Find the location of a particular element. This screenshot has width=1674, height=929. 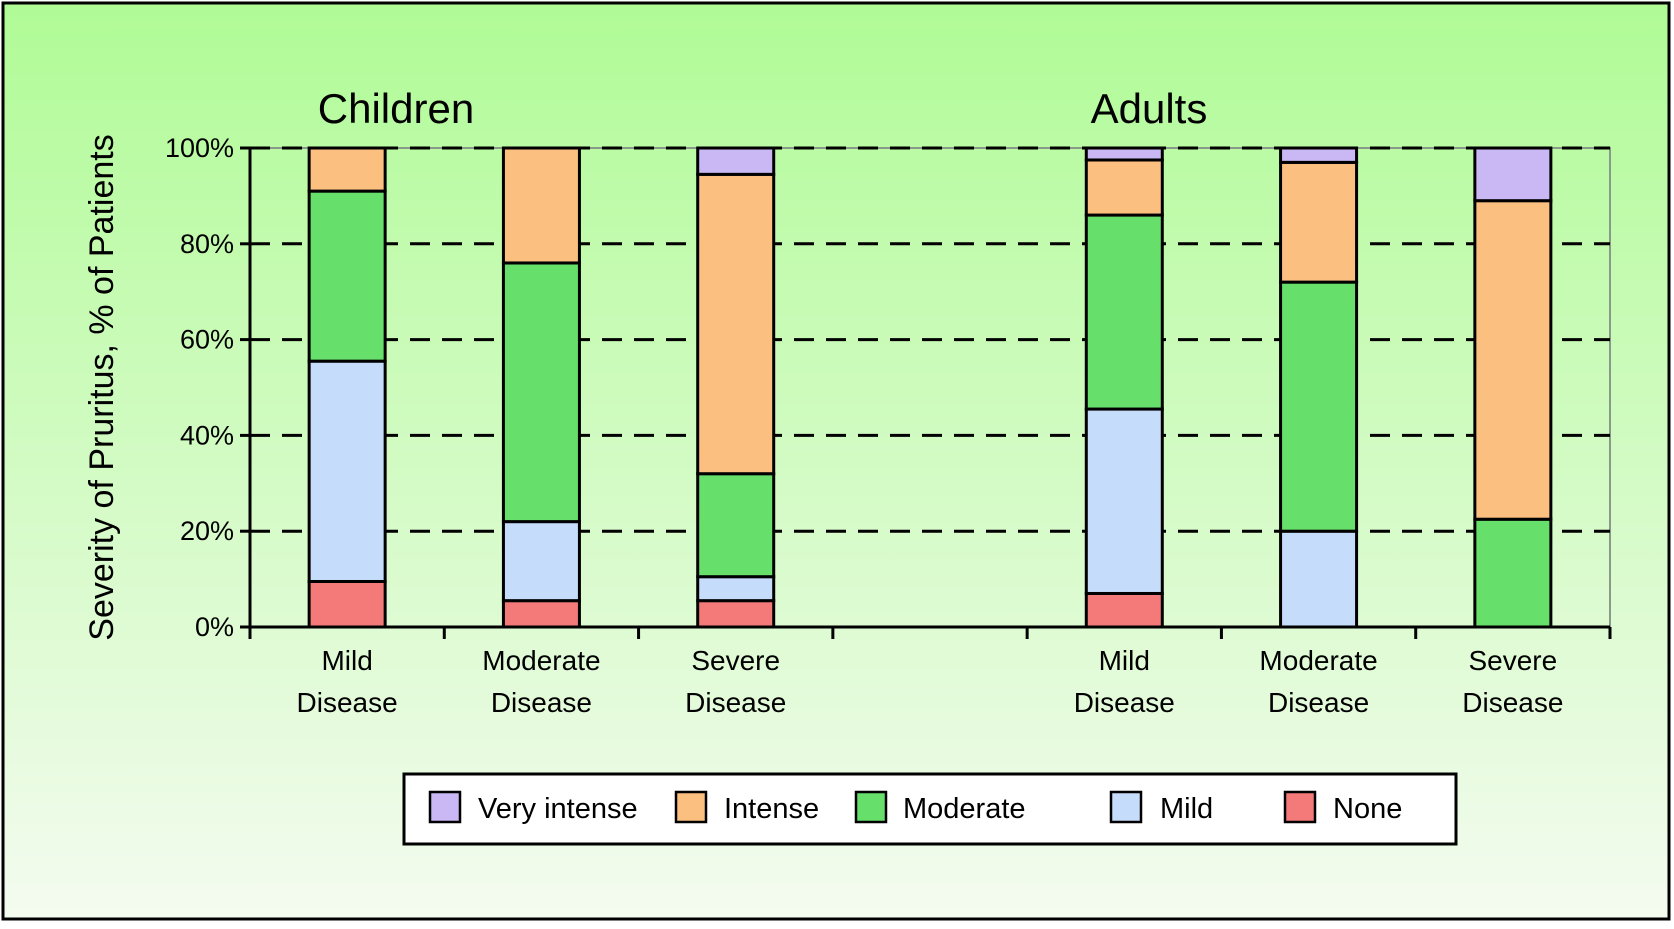

legend-label-mild: Mild is located at coordinates (1186, 809).